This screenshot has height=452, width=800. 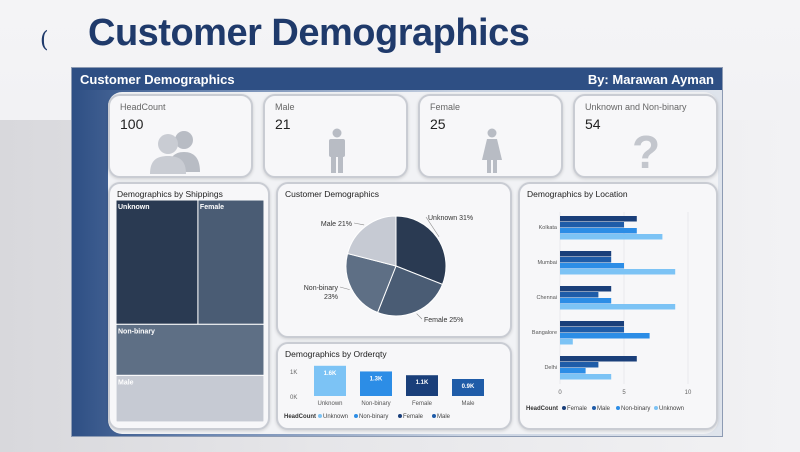 I want to click on panel-title-orderqty: Demographics by Orderqty, so click(x=336, y=354).